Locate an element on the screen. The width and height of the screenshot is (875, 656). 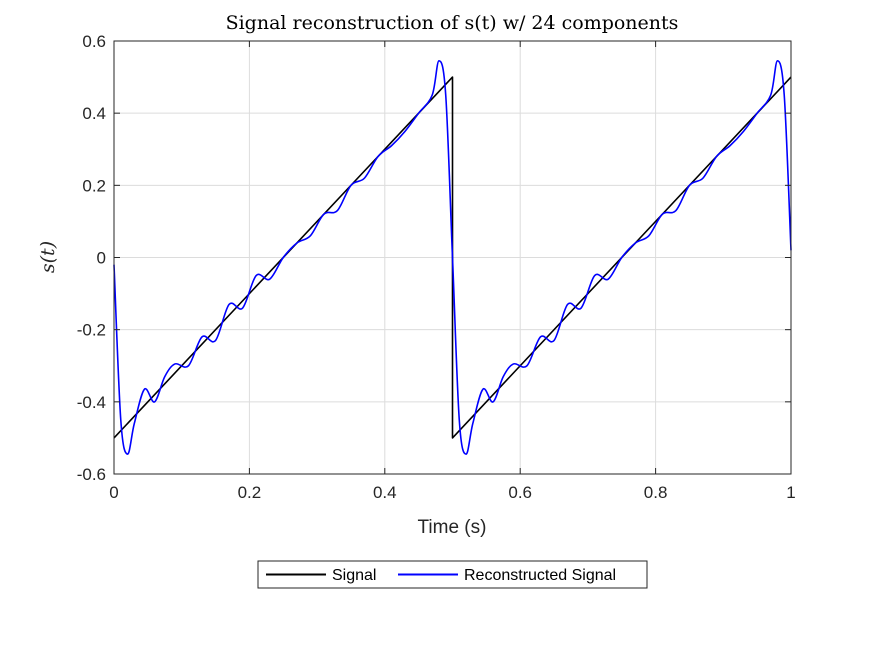
x-tick-label: 0 is located at coordinates (113, 492).